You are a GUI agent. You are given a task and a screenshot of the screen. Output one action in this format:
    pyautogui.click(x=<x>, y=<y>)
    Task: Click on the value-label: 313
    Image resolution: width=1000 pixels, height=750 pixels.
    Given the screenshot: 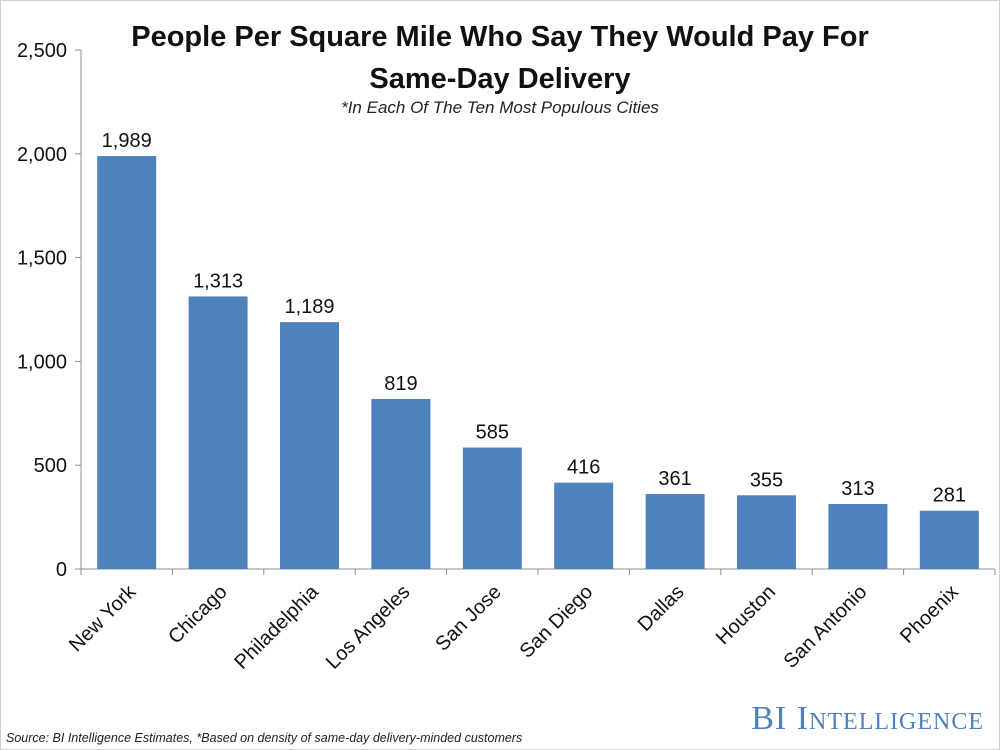 What is the action you would take?
    pyautogui.click(x=857, y=489)
    